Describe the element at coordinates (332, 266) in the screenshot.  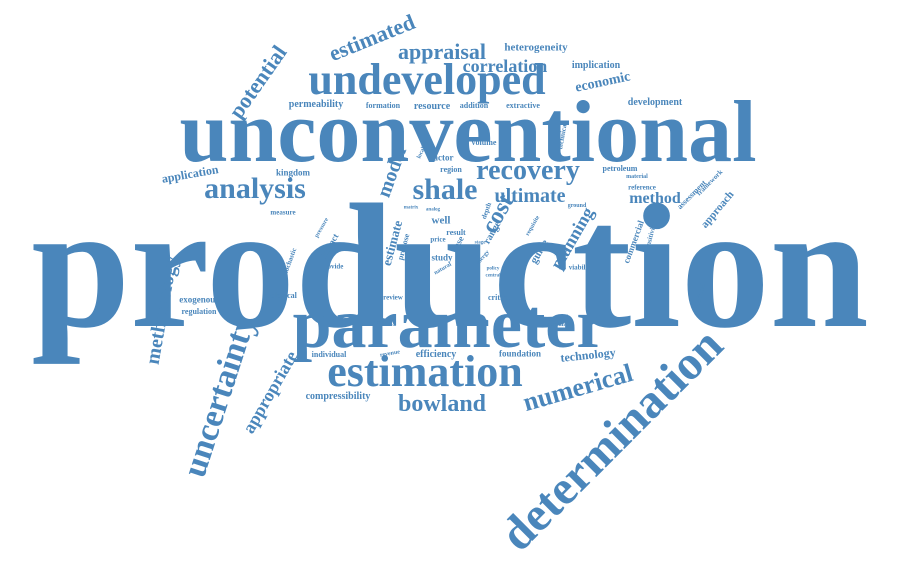
I see `word-provide: provide` at that location.